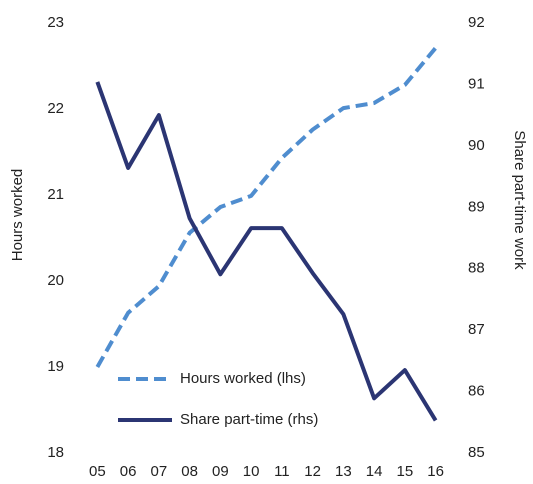 The width and height of the screenshot is (533, 484). Describe the element at coordinates (55, 366) in the screenshot. I see `y-tick-label: 19` at that location.